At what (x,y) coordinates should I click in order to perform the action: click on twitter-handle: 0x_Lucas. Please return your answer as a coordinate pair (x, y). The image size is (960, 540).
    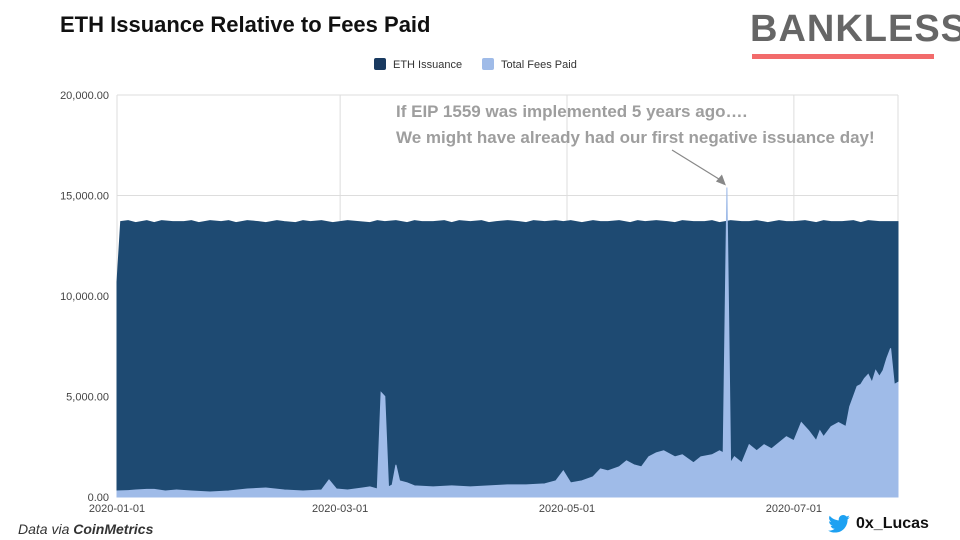
    Looking at the image, I should click on (892, 523).